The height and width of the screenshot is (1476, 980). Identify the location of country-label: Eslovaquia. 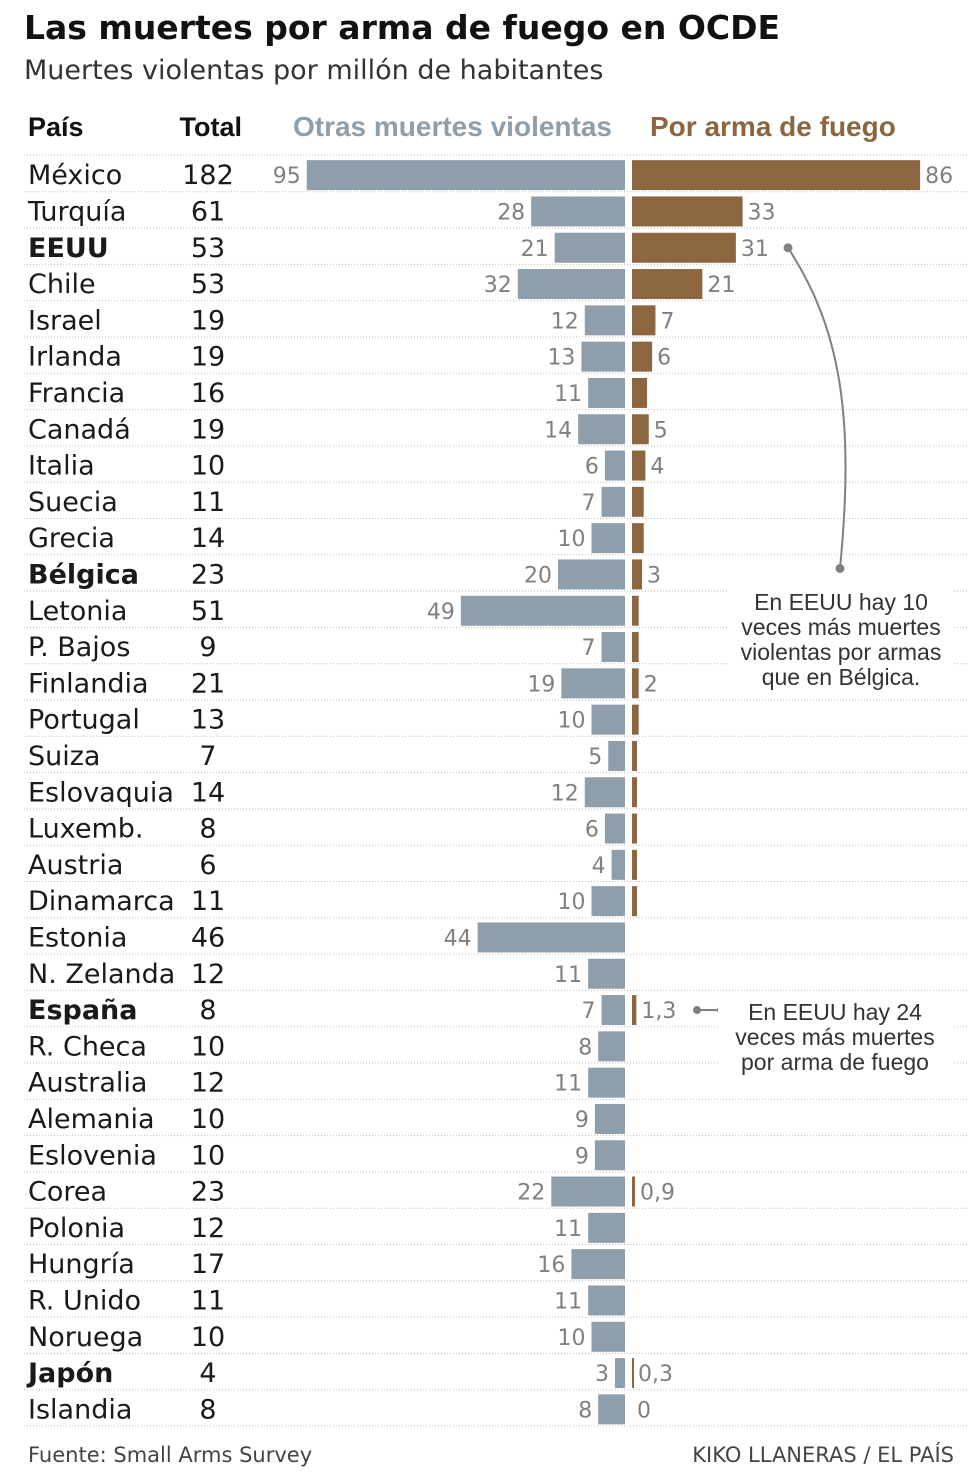
(101, 792).